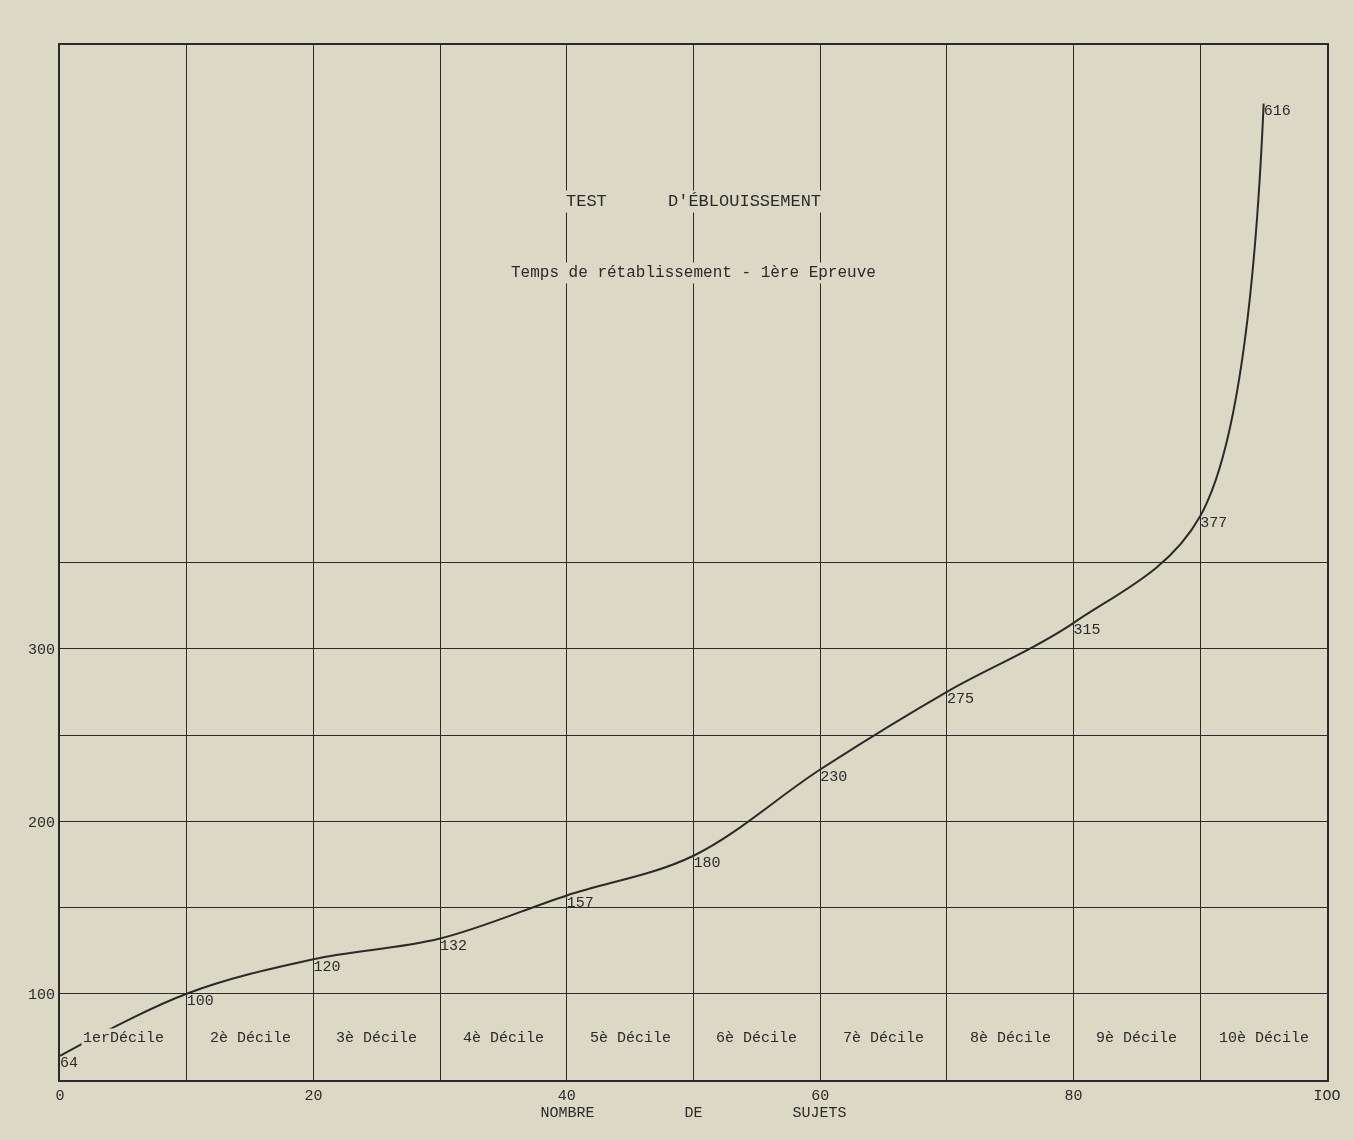 Image resolution: width=1353 pixels, height=1140 pixels. I want to click on annotation: 3è Décile, so click(377, 1038).